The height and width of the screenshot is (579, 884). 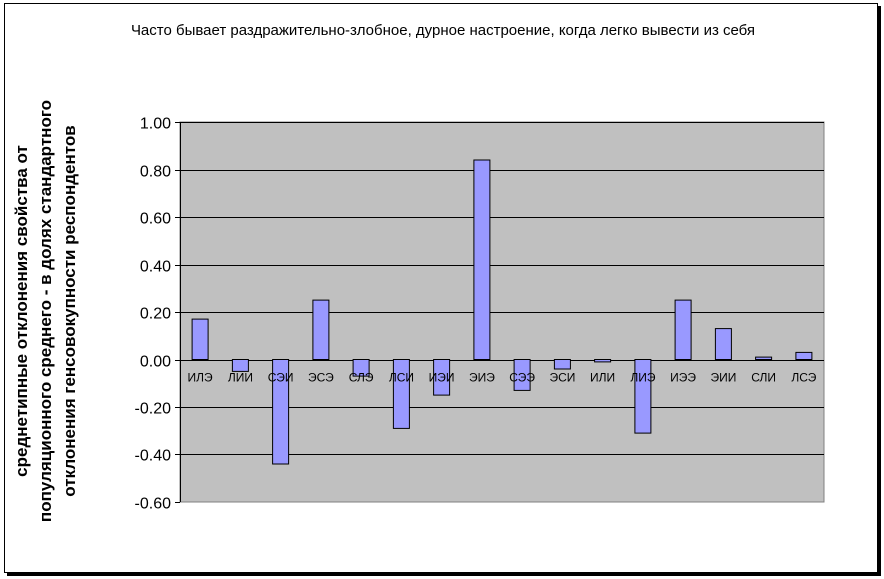 What do you see at coordinates (562, 378) in the screenshot?
I see `category-label: ЭСИ` at bounding box center [562, 378].